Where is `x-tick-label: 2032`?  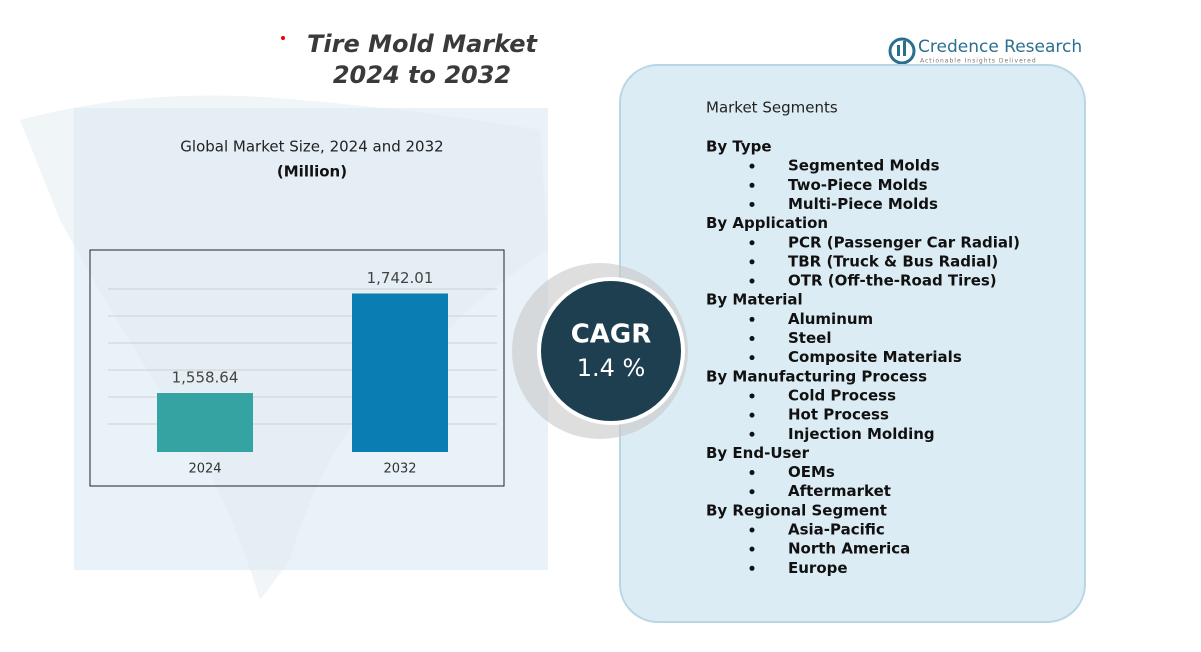
x-tick-label: 2032 is located at coordinates (399, 469).